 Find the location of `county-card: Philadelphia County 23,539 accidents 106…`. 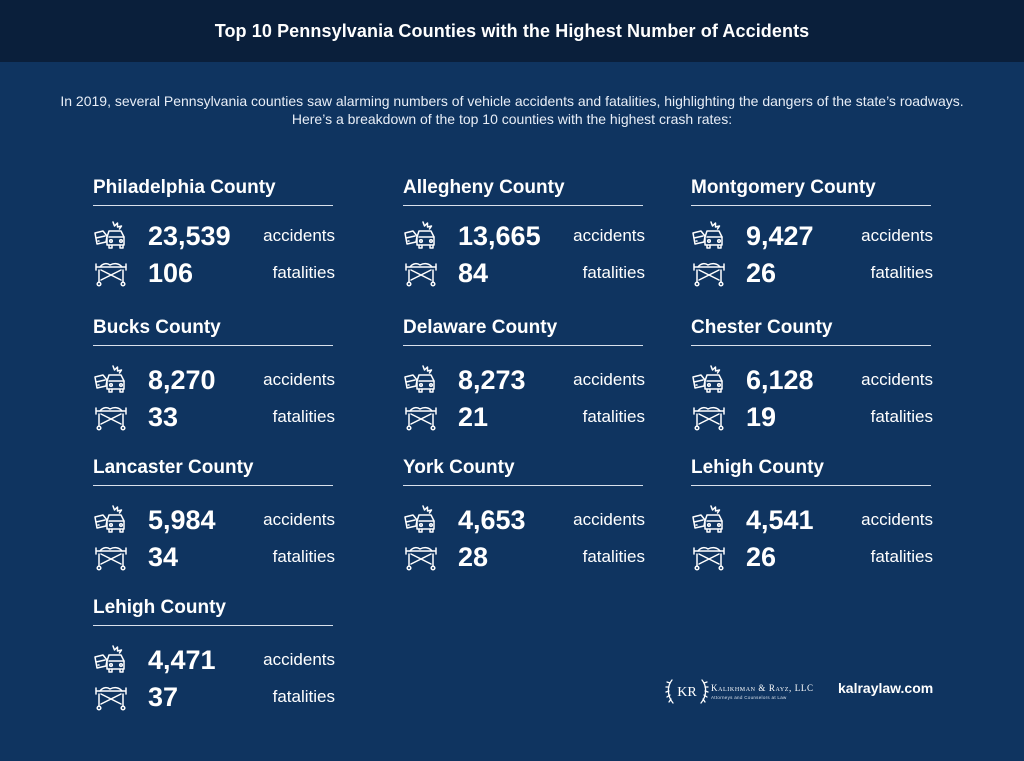

county-card: Philadelphia County 23,539 accidents 106… is located at coordinates (214, 233).